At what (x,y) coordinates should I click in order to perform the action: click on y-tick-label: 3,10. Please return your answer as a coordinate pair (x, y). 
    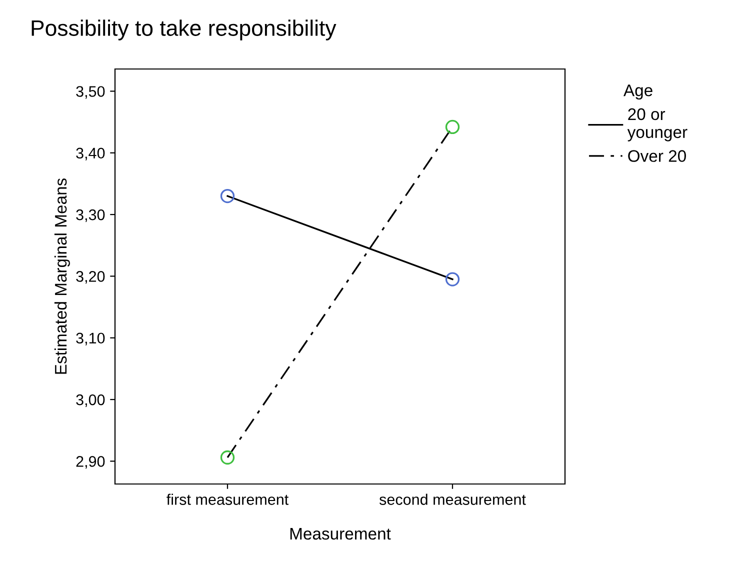
    Looking at the image, I should click on (90, 339).